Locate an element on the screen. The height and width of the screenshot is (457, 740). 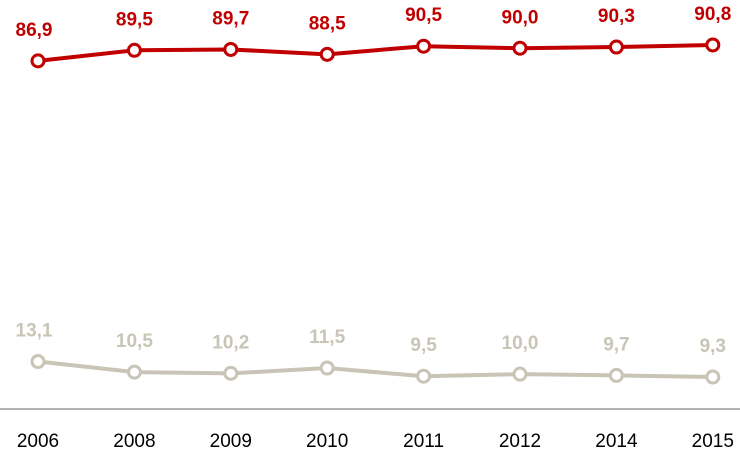
data-label: 90,3 is located at coordinates (616, 16).